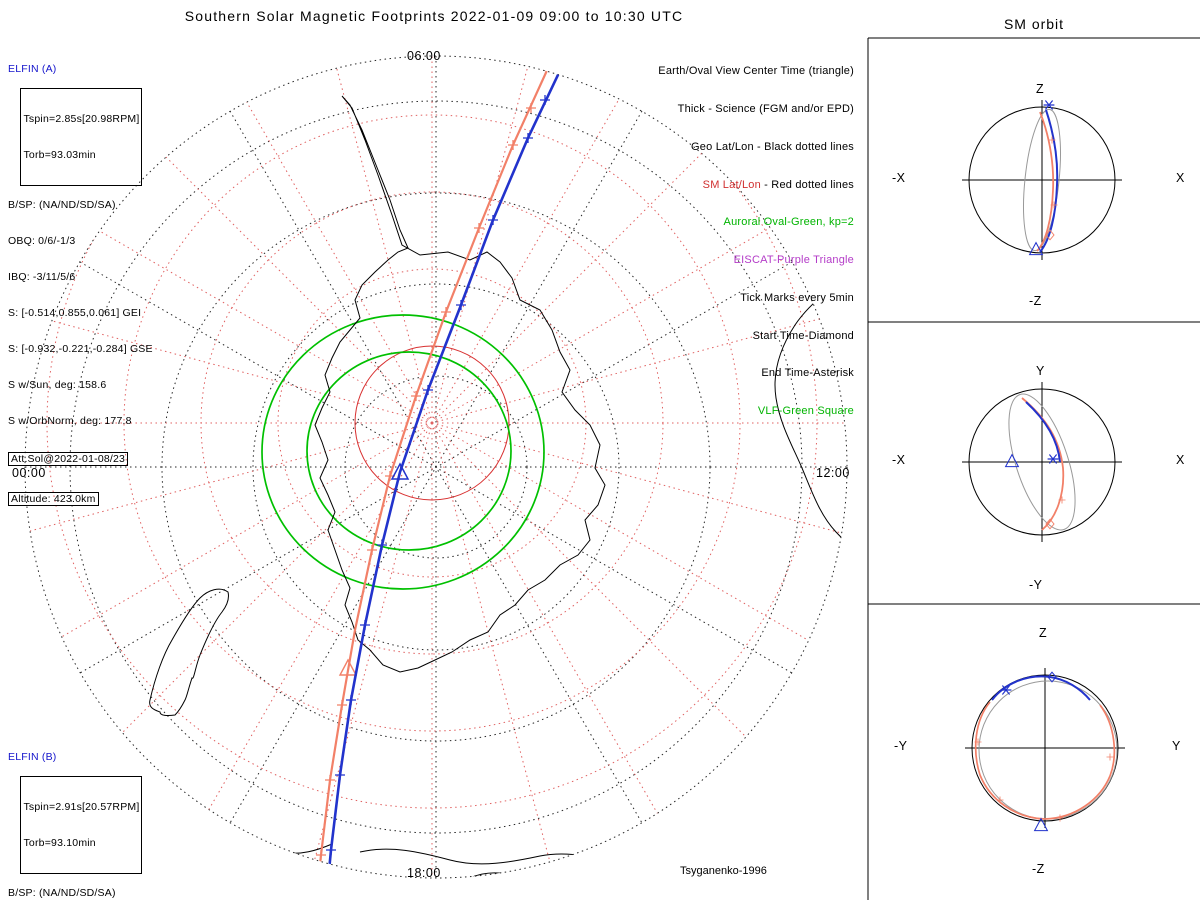  What do you see at coordinates (756, 71) in the screenshot?
I see `legend-center-time: Earth/Oval View Center Time (triangle)` at bounding box center [756, 71].